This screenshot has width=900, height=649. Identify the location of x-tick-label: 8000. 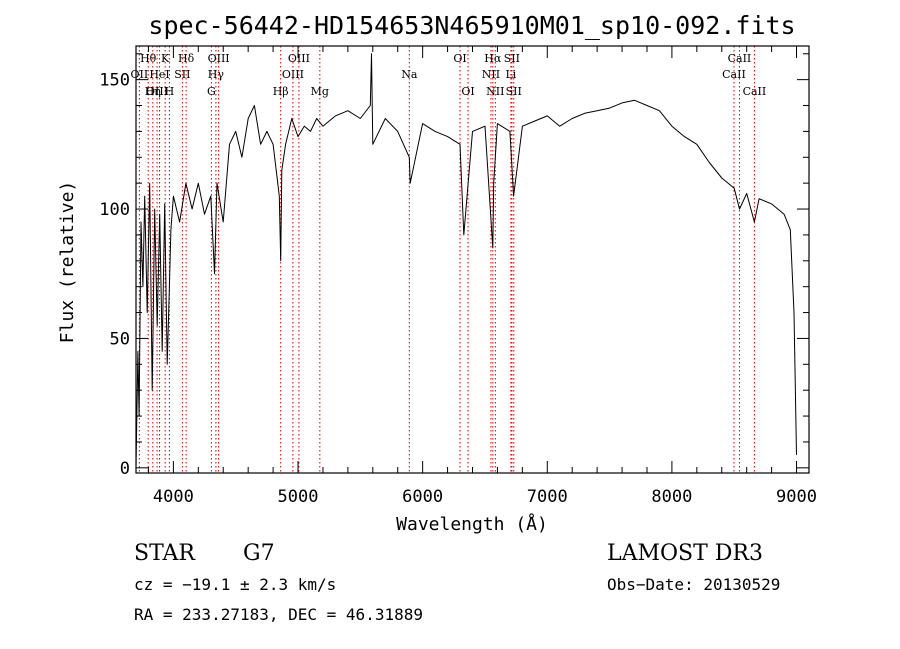
(671, 497).